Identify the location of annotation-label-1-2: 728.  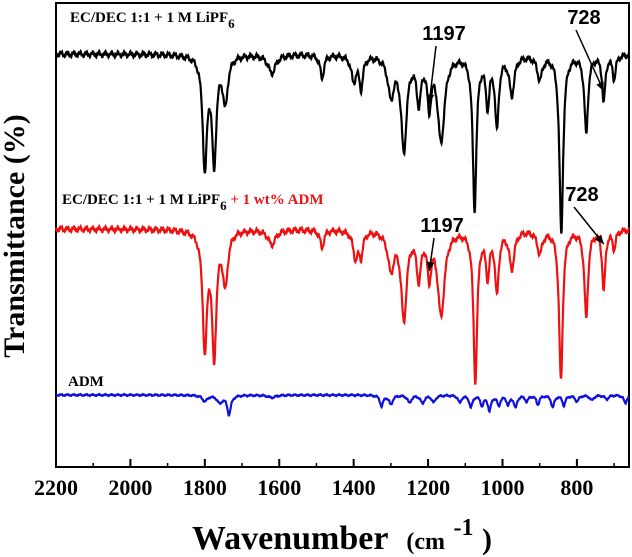
(583, 18).